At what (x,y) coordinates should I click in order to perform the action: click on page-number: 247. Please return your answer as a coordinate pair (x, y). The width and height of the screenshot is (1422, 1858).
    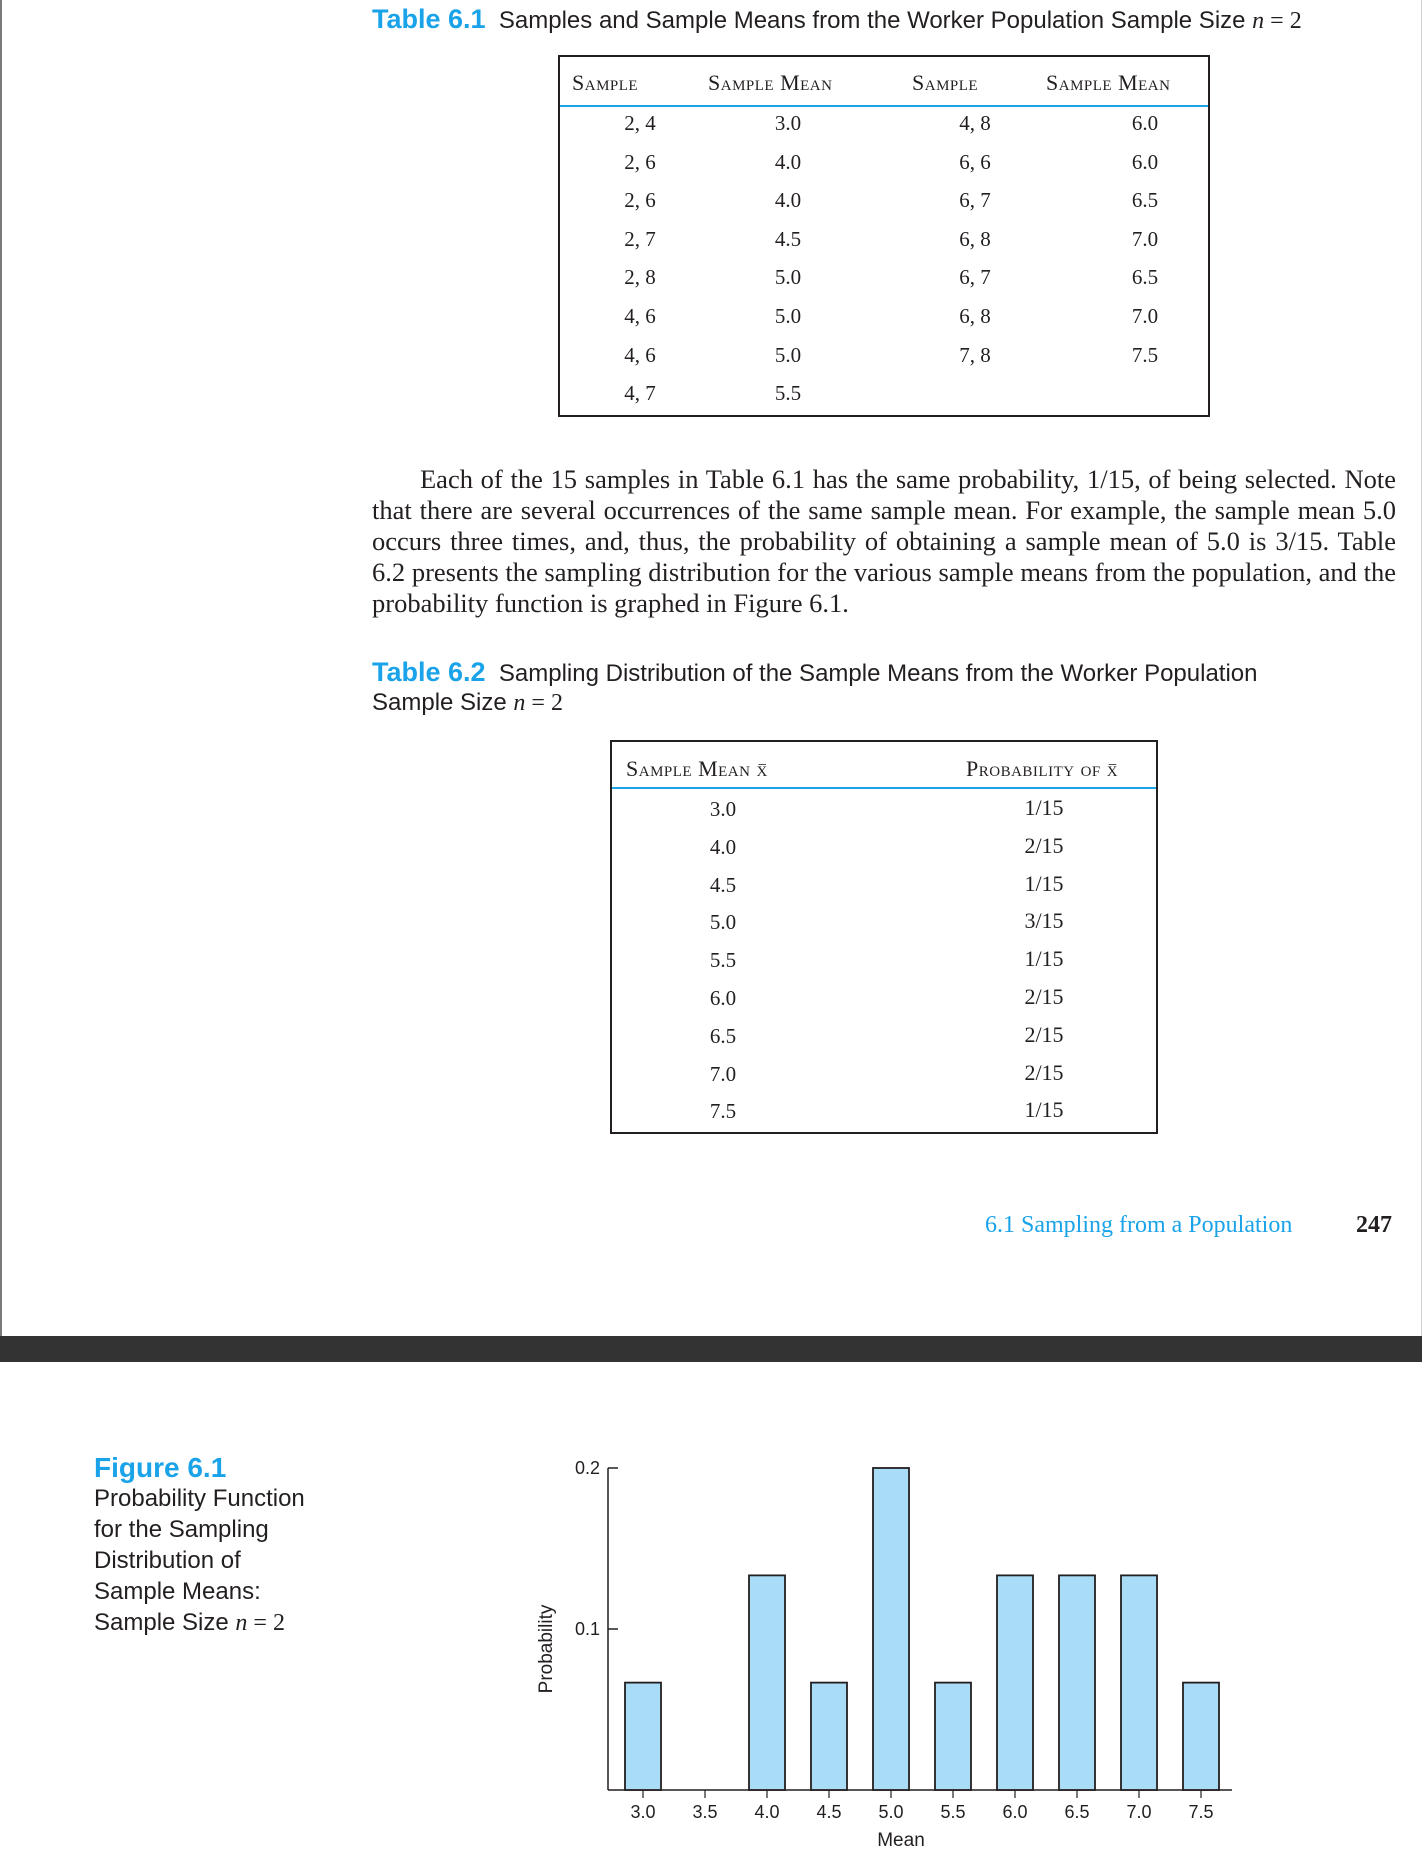
    Looking at the image, I should click on (1374, 1225).